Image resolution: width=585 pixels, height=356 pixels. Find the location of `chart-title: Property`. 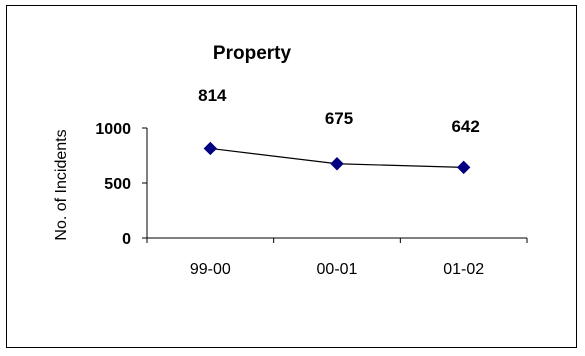

chart-title: Property is located at coordinates (252, 53).